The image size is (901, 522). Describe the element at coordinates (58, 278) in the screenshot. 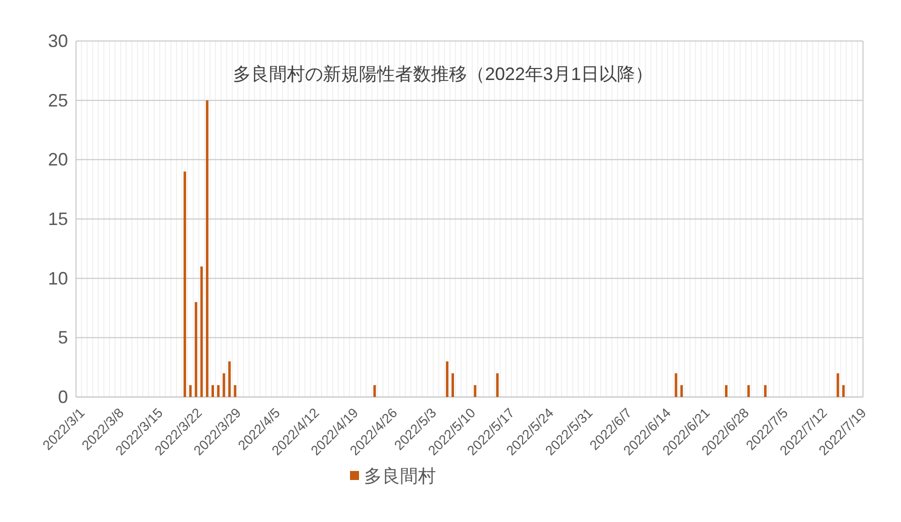

I see `y-tick-label: 10` at that location.